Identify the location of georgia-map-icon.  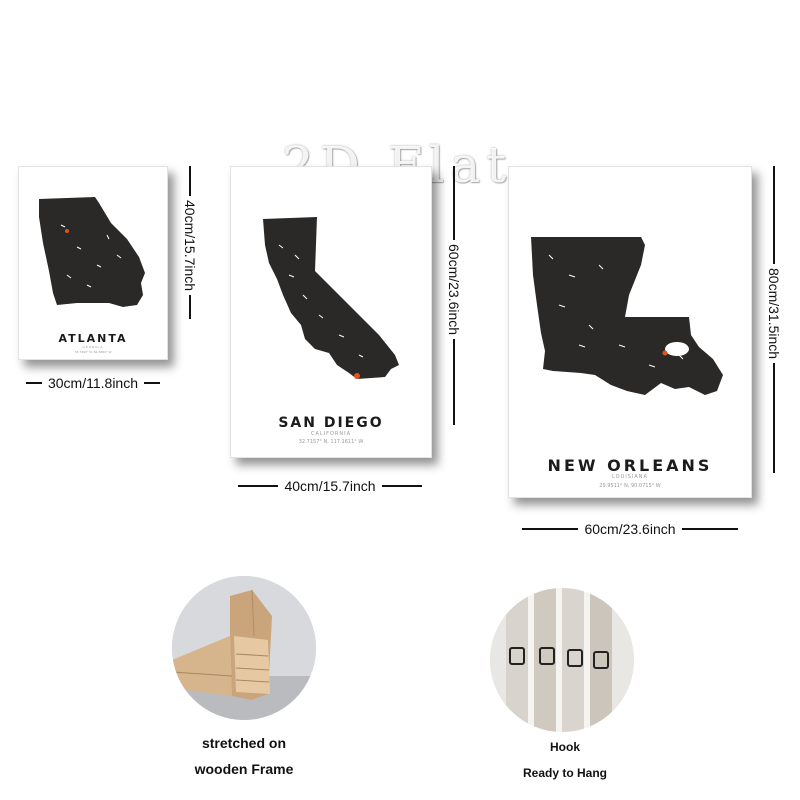
(92, 252).